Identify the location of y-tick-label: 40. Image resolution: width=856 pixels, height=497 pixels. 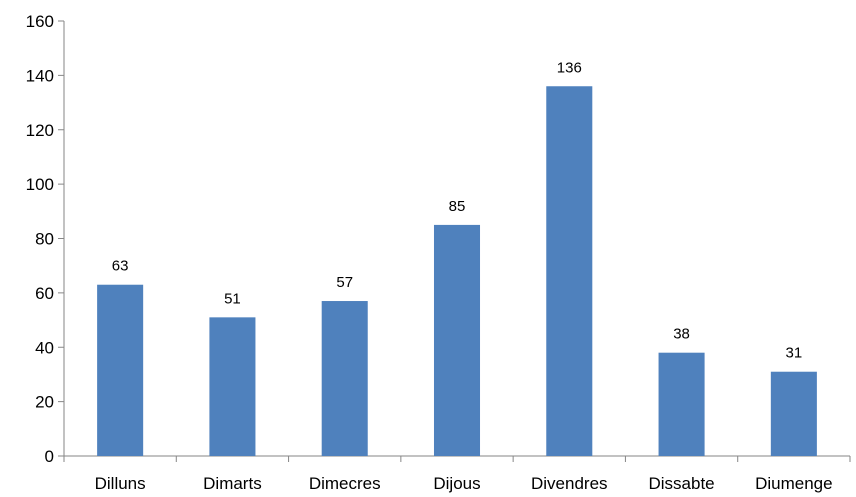
(44, 347).